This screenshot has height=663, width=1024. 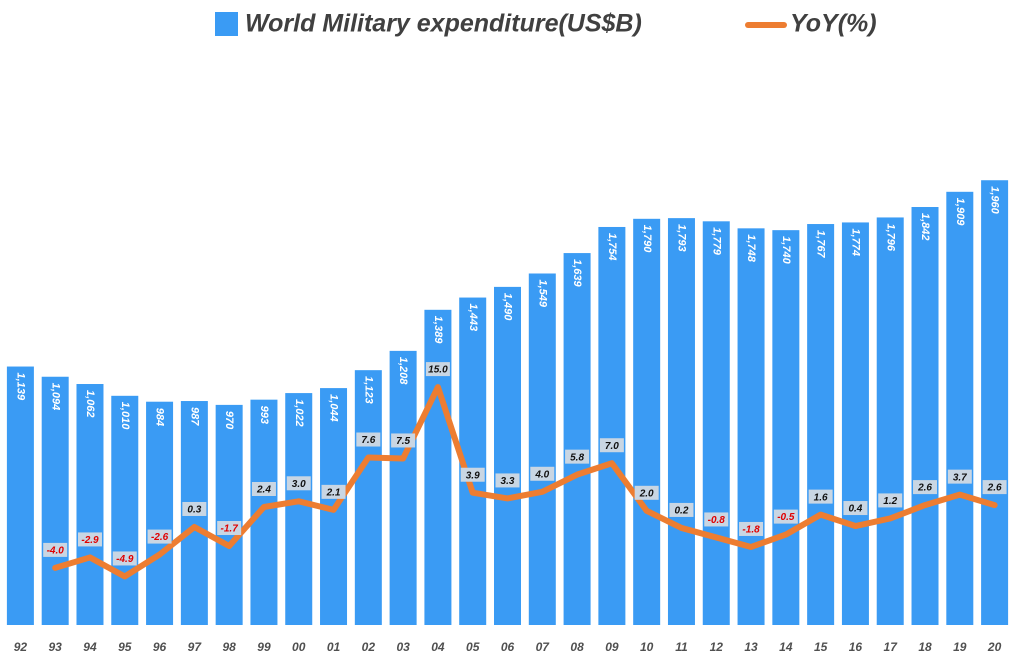 What do you see at coordinates (681, 647) in the screenshot?
I see `x-tick-label: 11` at bounding box center [681, 647].